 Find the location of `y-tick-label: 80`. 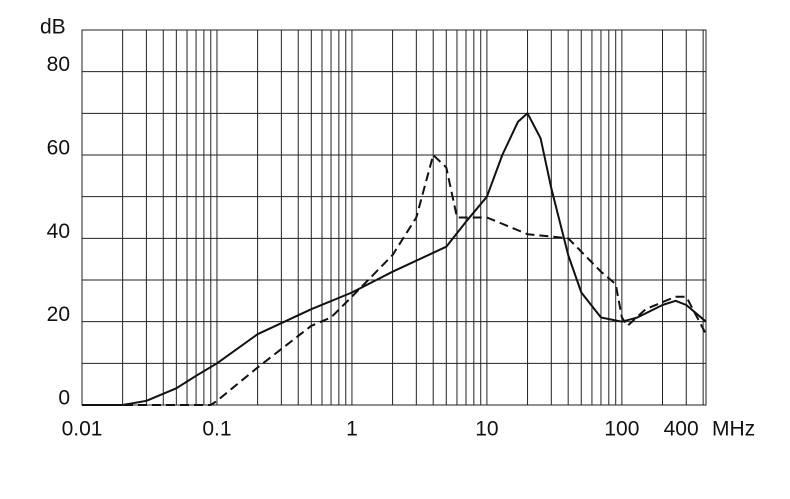

y-tick-label: 80 is located at coordinates (58, 64).